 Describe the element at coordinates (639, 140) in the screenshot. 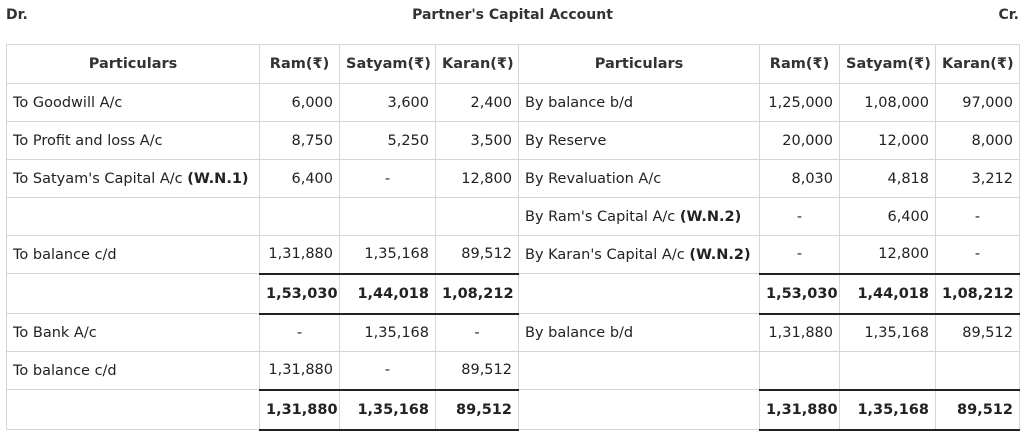

I see `credit-particulars-cell: By Reserve` at that location.